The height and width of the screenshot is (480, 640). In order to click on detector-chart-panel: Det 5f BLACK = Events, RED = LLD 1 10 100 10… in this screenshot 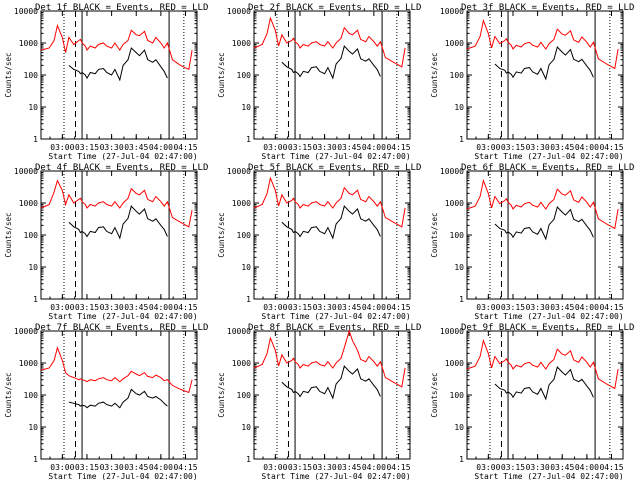, I will do `click(319, 242)`.